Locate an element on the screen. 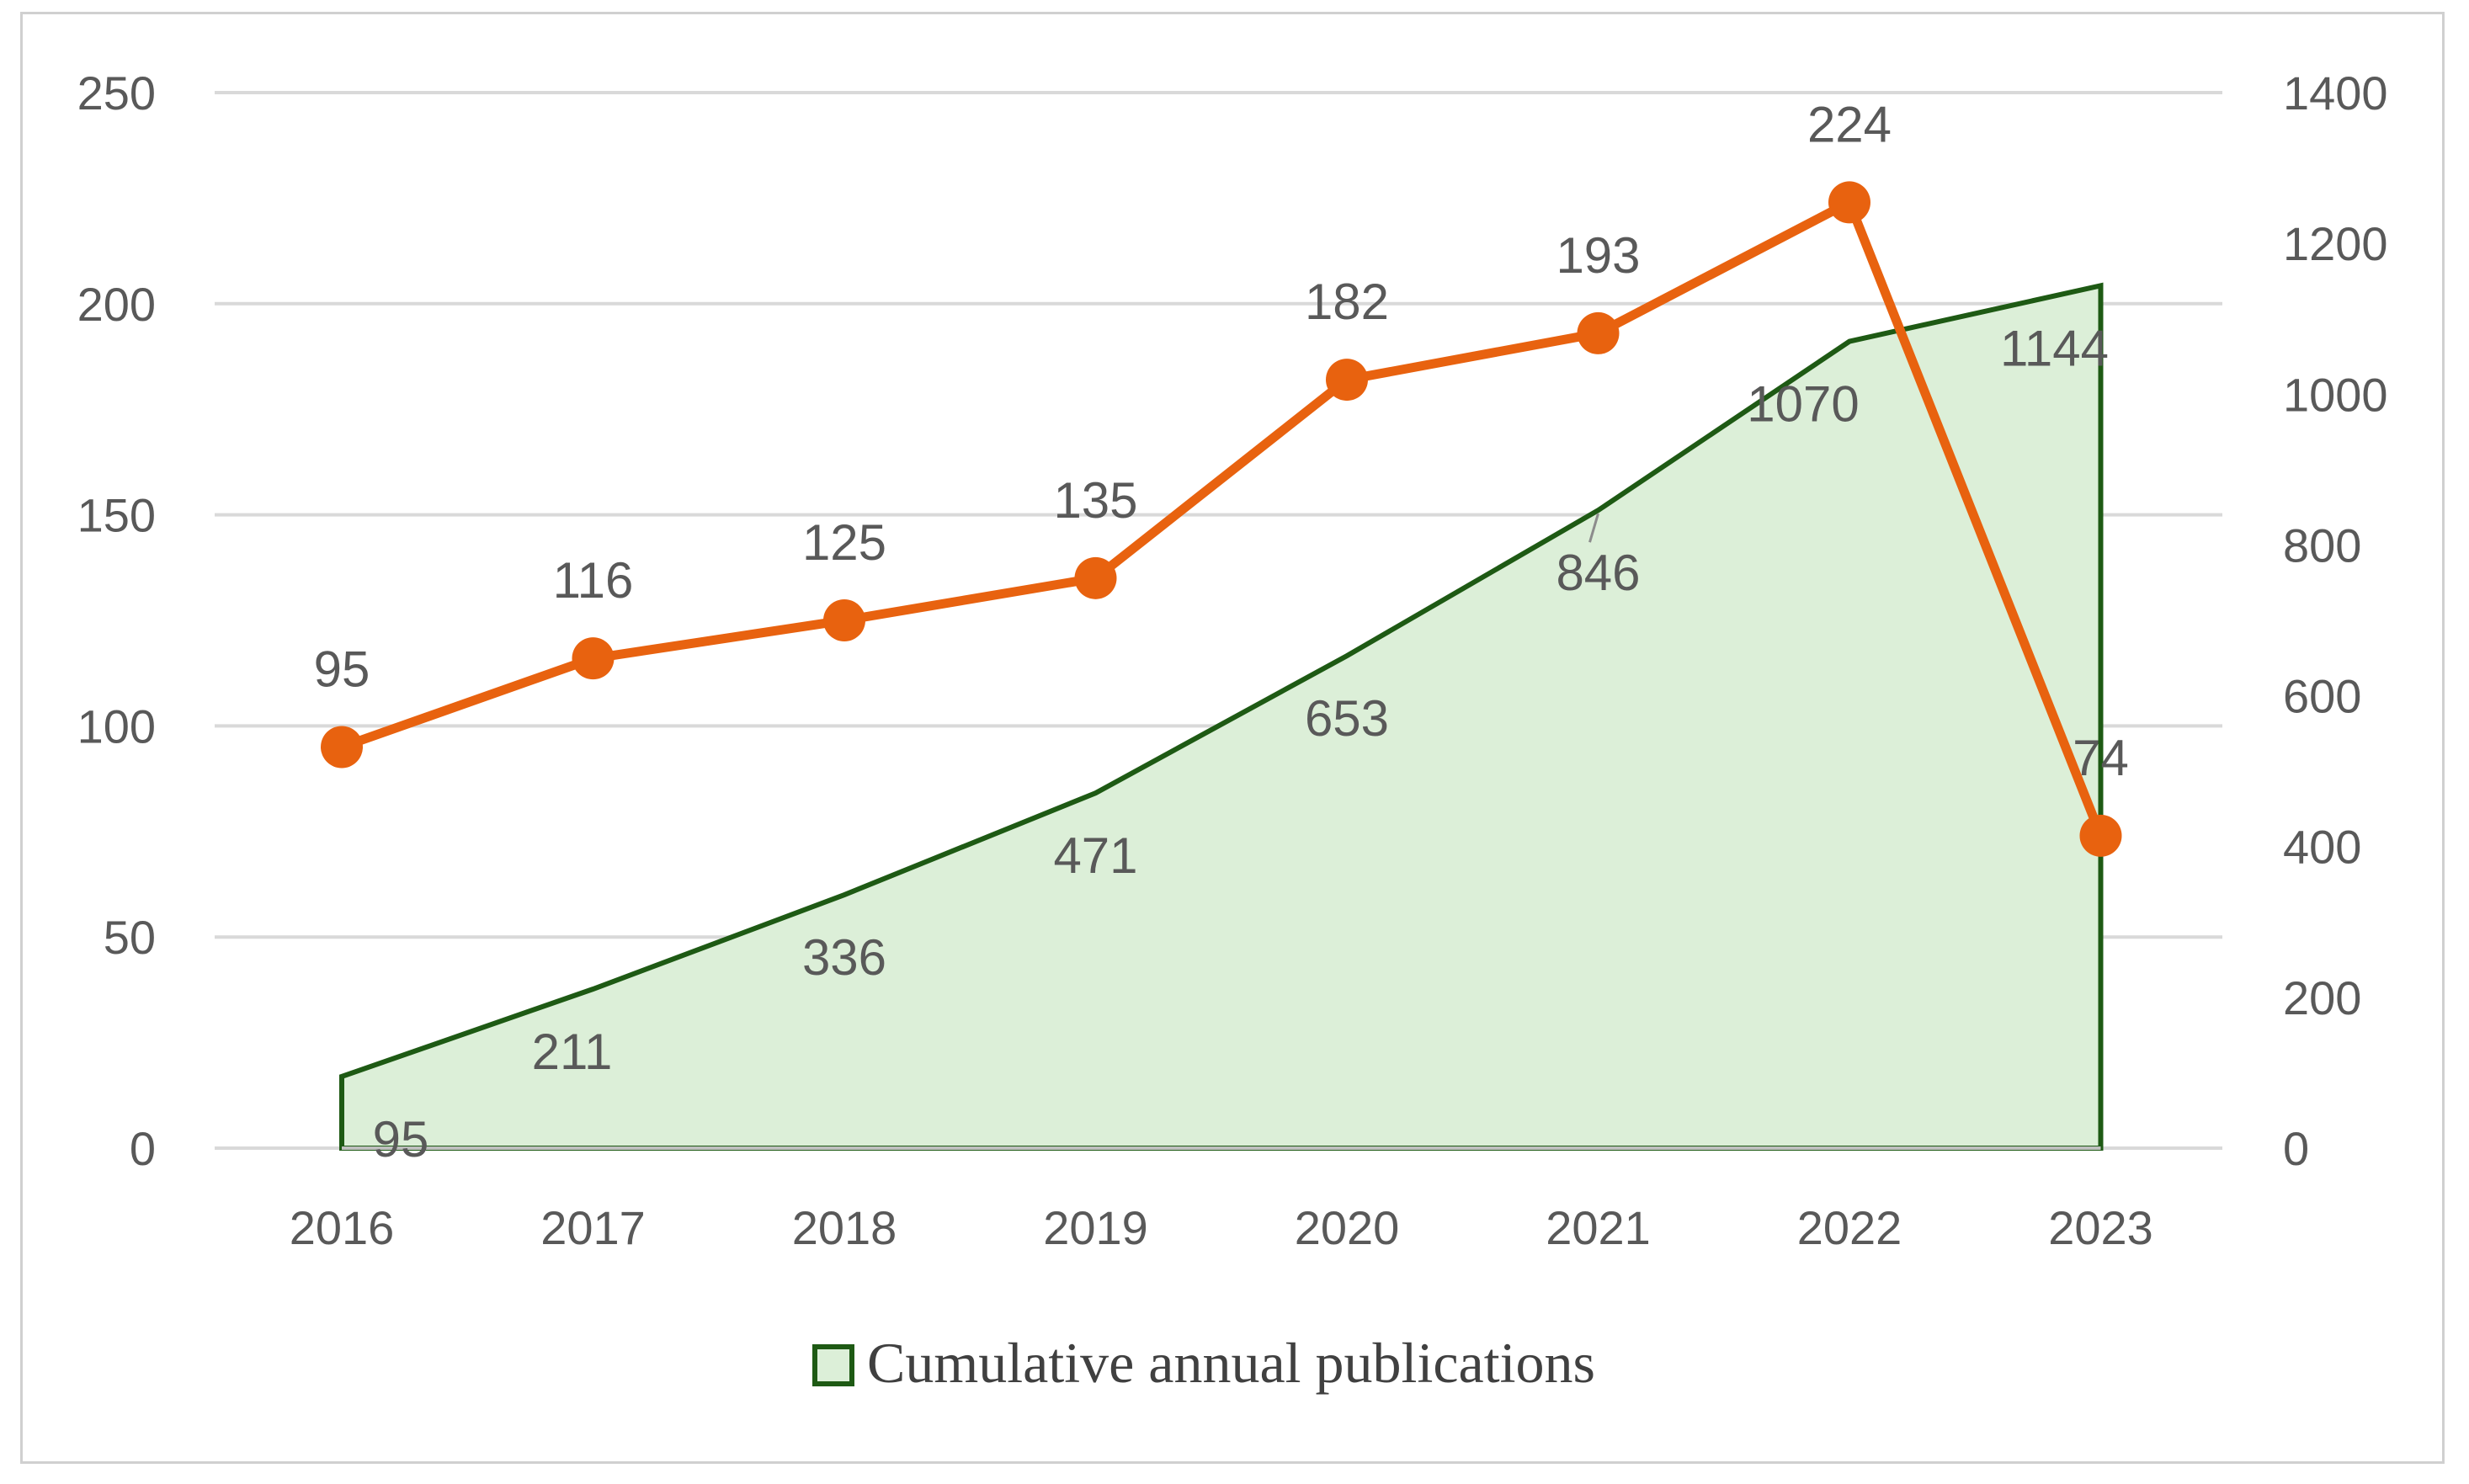 Image resolution: width=2469 pixels, height=1484 pixels. right-axis-tick: 1400 is located at coordinates (2335, 93).